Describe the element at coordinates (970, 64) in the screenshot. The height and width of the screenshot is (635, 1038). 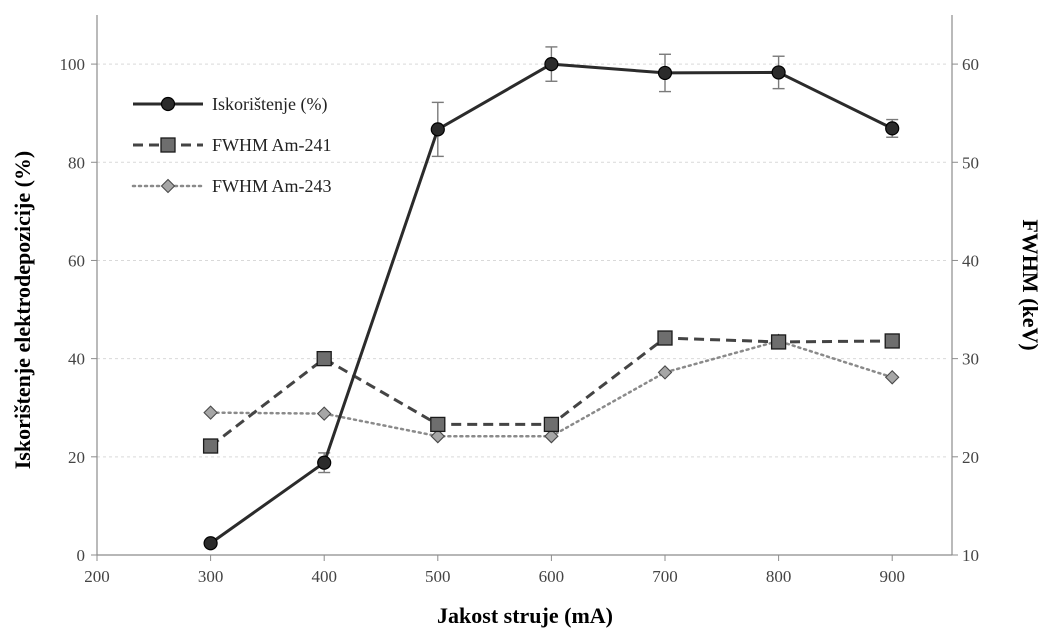
I see `y-tick-label-right: 60` at that location.